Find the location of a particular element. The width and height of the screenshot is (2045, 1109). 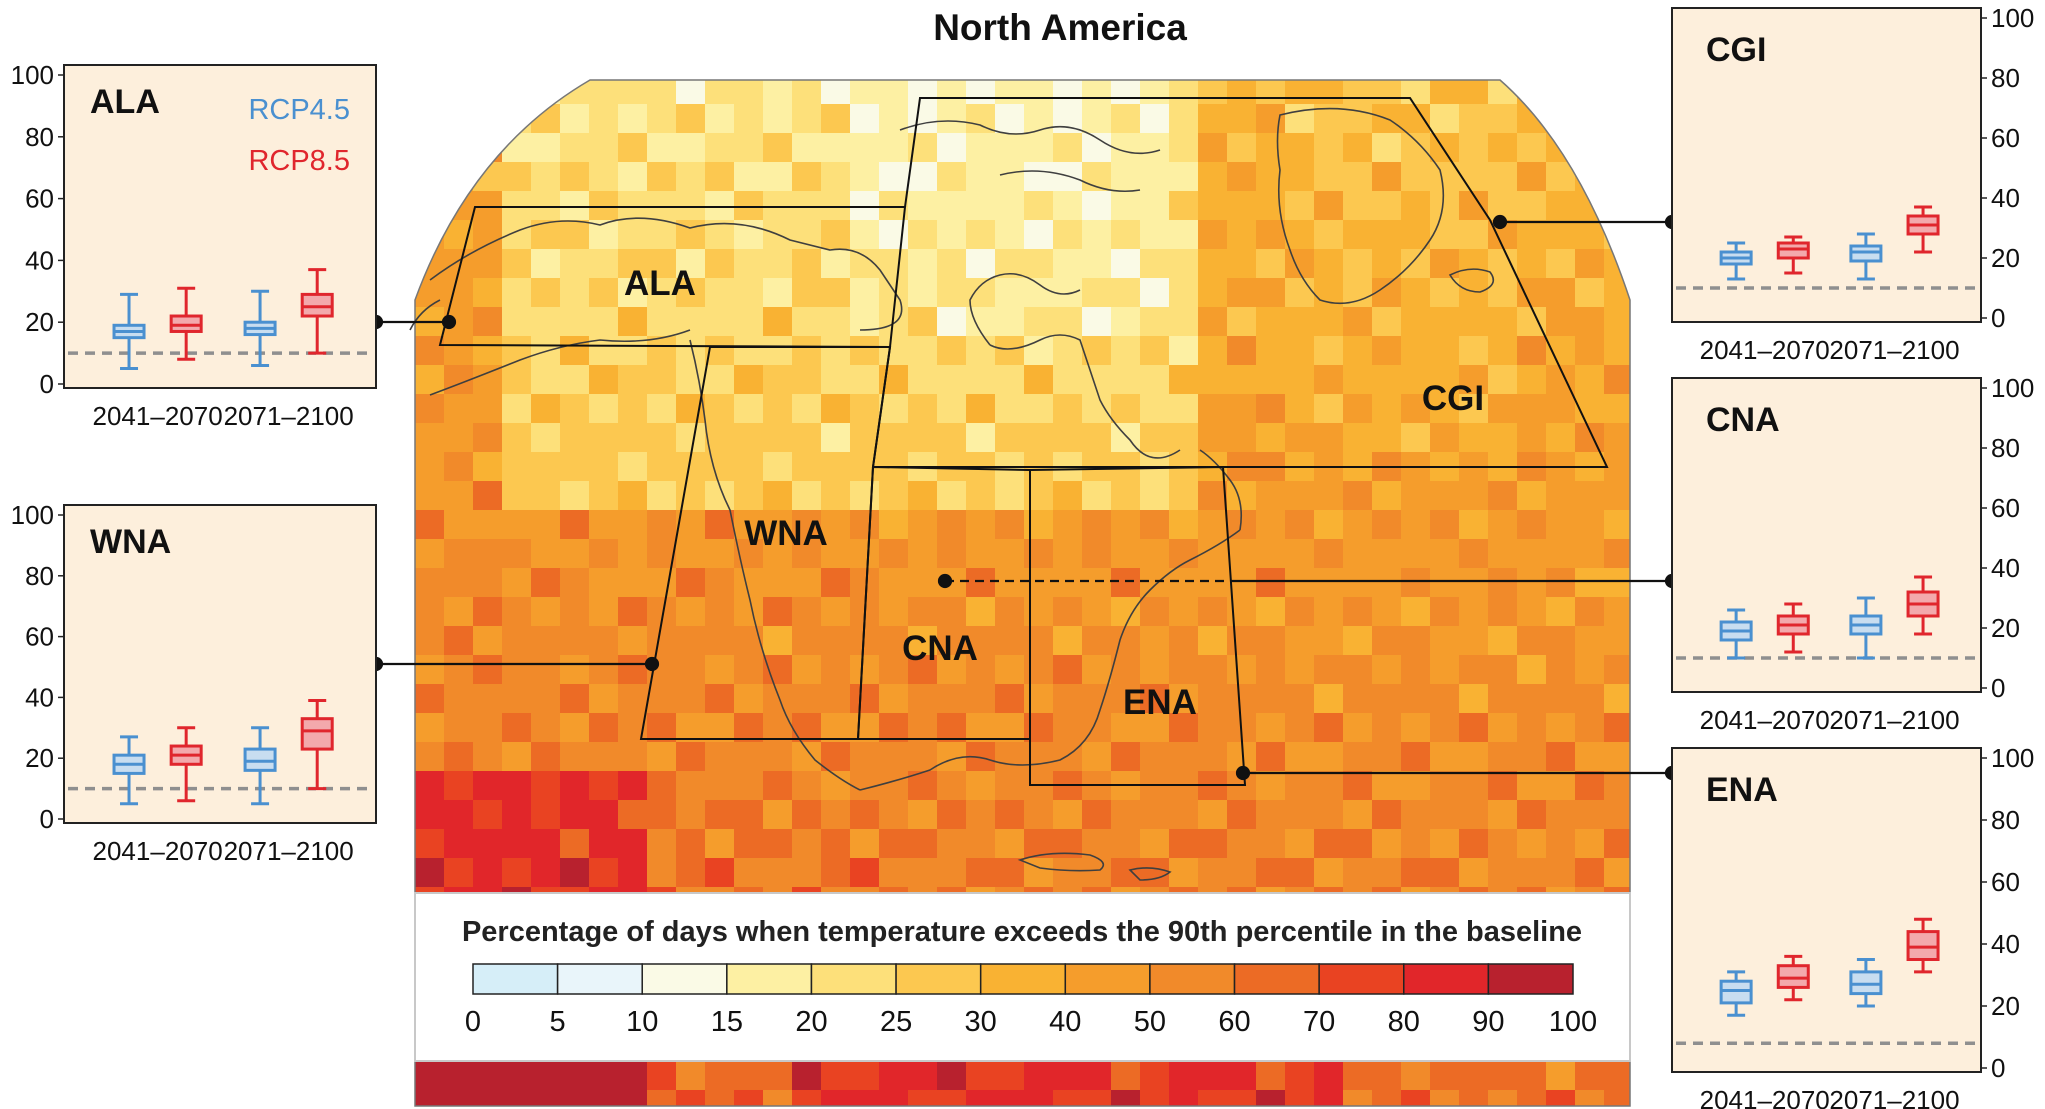

y-tick-label: 100 is located at coordinates (32, 515).